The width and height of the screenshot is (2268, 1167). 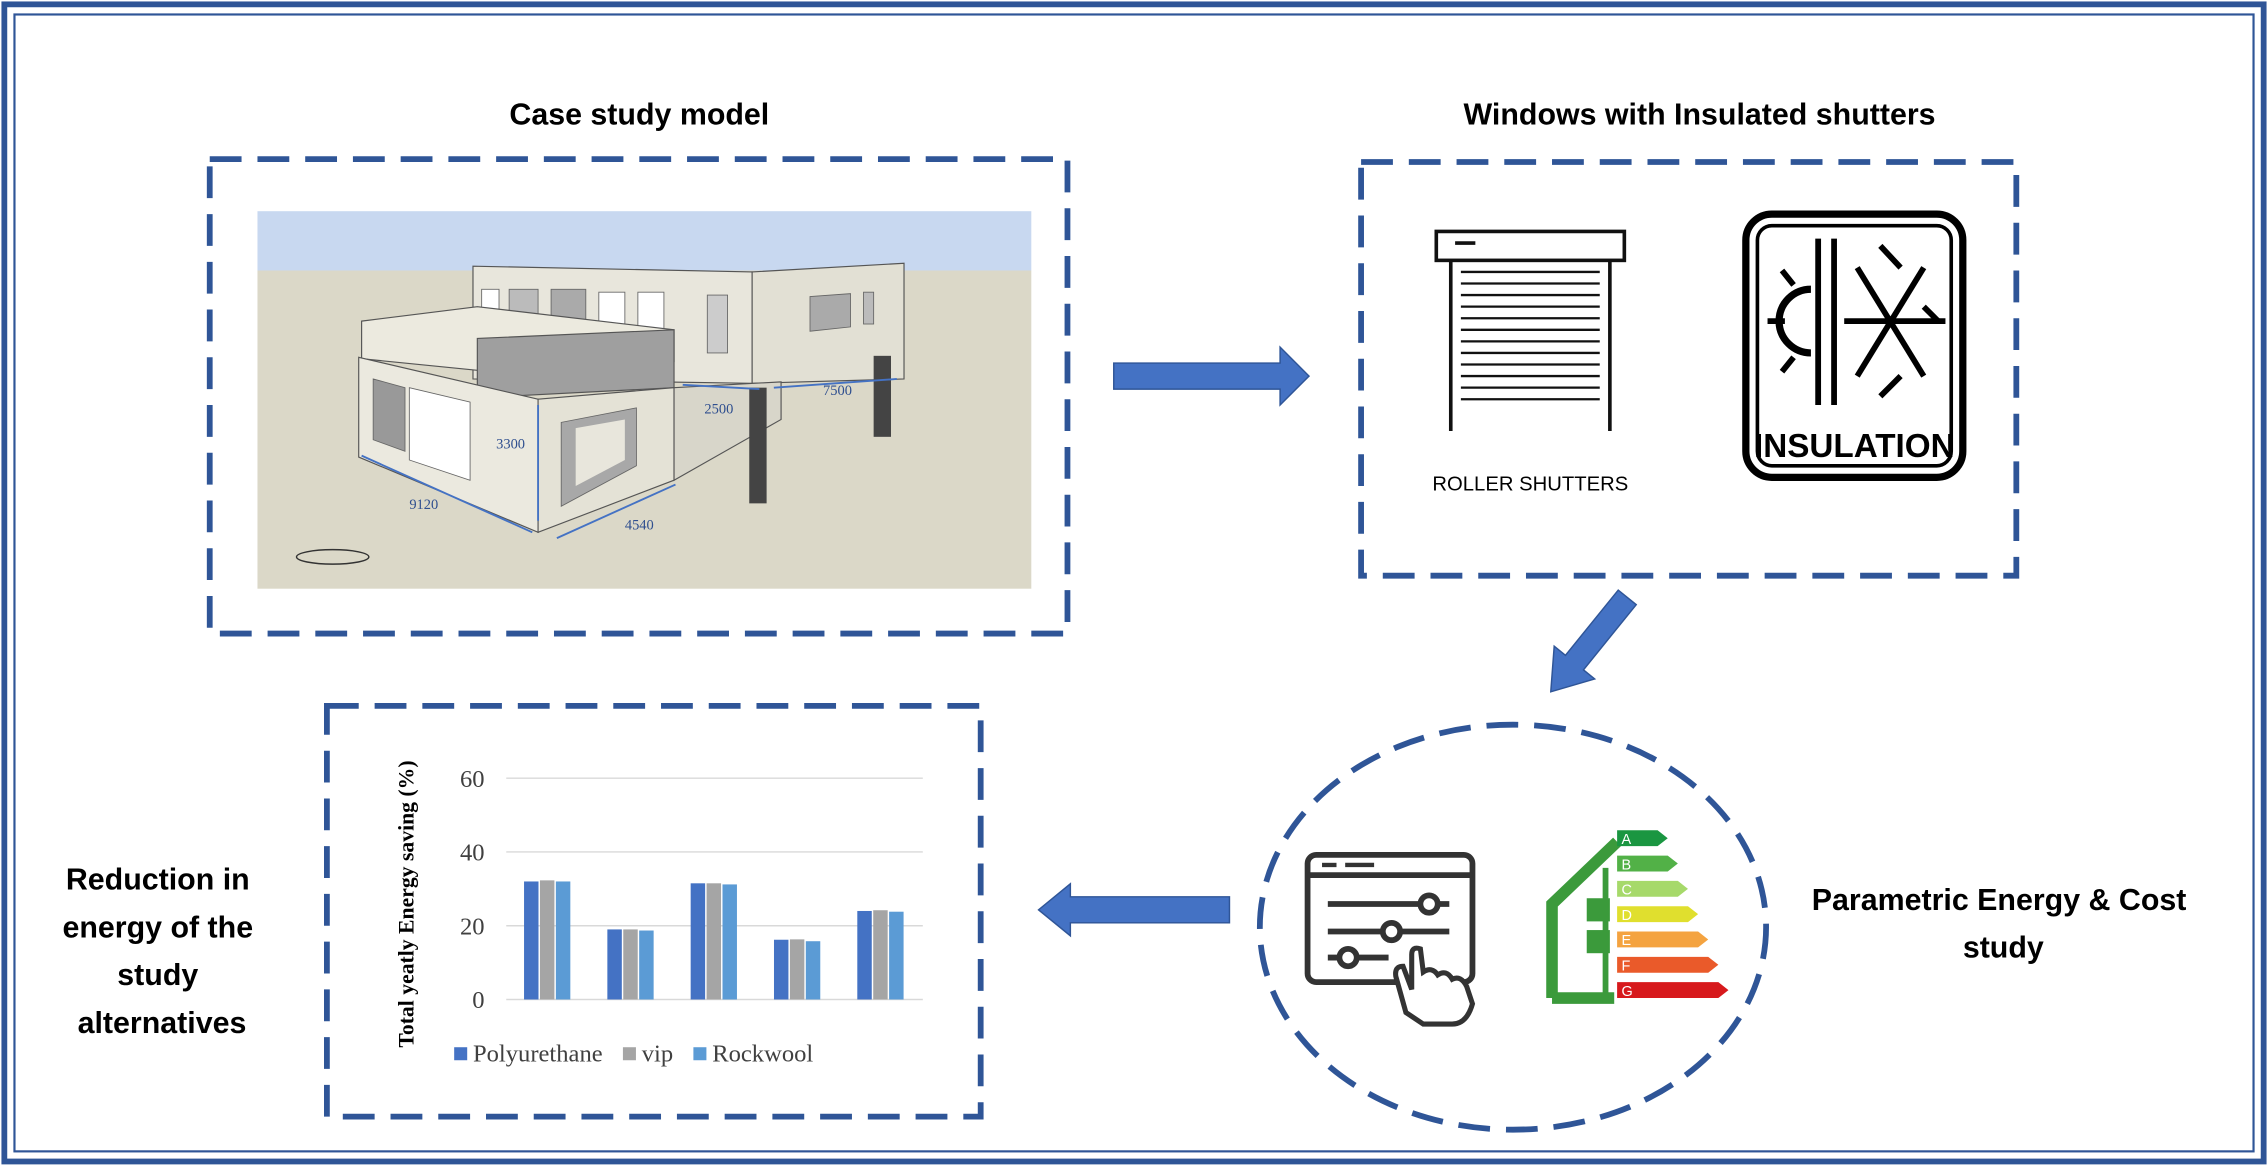 What do you see at coordinates (1626, 840) in the screenshot?
I see `energy-class-label: A` at bounding box center [1626, 840].